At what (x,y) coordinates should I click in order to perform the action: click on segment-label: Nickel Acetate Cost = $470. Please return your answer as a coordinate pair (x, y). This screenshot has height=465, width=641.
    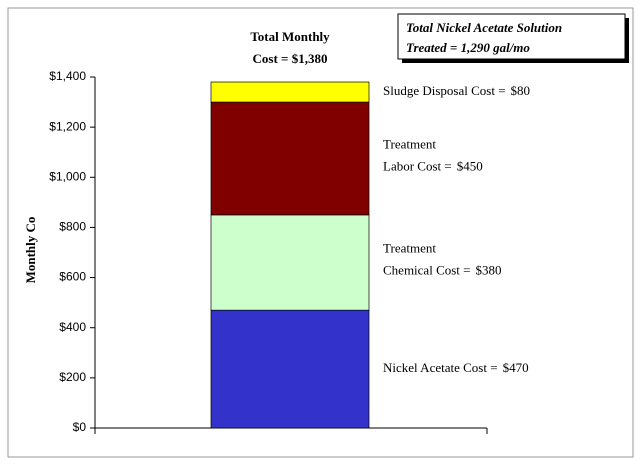
    Looking at the image, I should click on (456, 367).